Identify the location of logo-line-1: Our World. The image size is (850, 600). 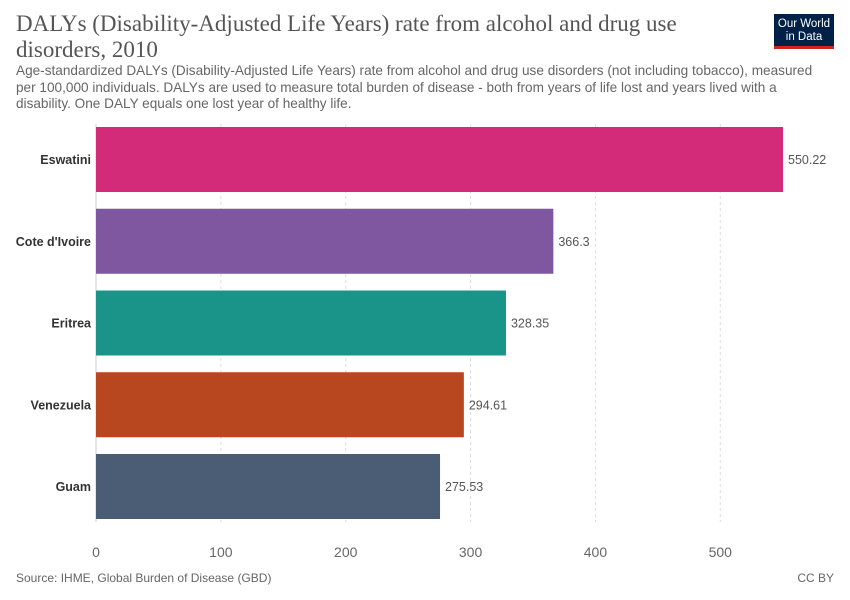
(804, 24).